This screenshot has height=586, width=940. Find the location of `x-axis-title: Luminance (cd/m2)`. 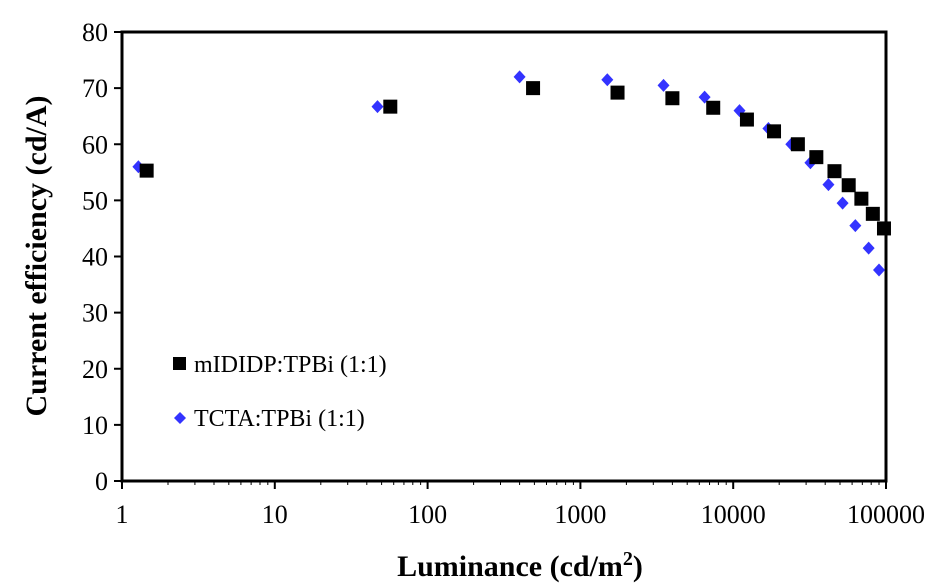

x-axis-title: Luminance (cd/m2) is located at coordinates (520, 565).